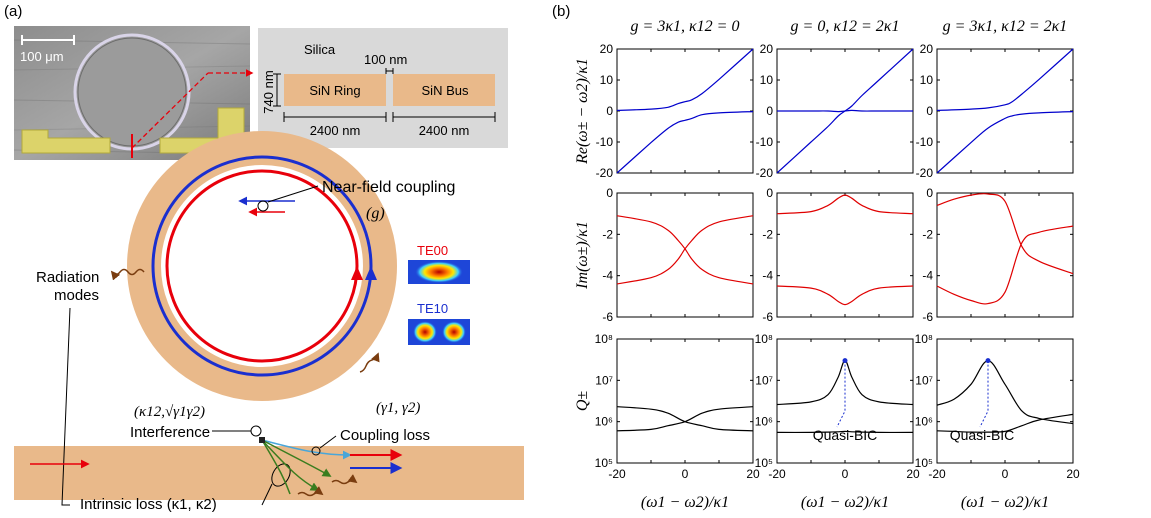  Describe the element at coordinates (582, 255) in the screenshot. I see `row-ylabel-2: Im(ω±)/κ1` at that location.